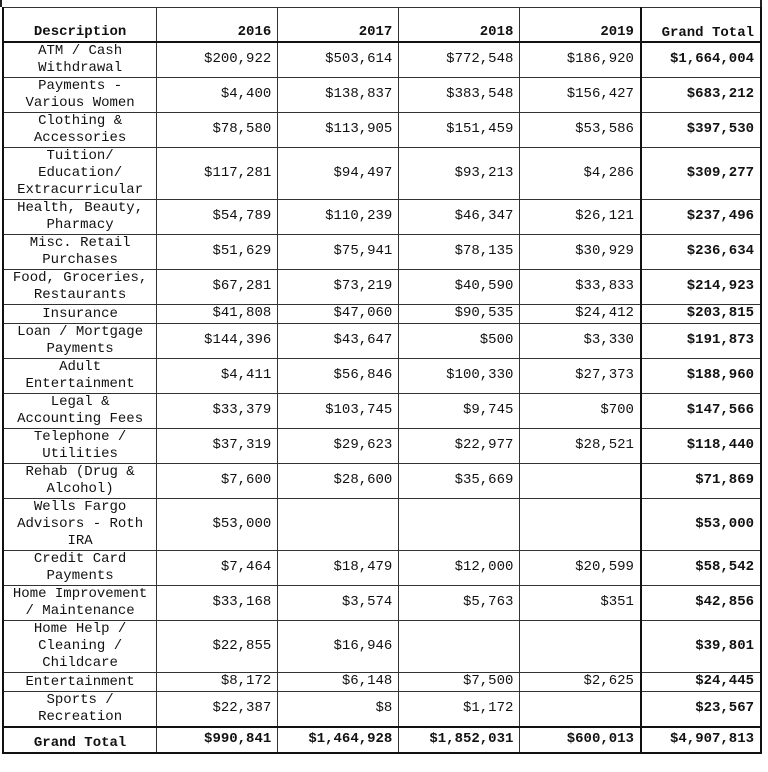 The image size is (768, 772). Describe the element at coordinates (80, 410) in the screenshot. I see `row-description: Legal & Accounting Fees` at that location.